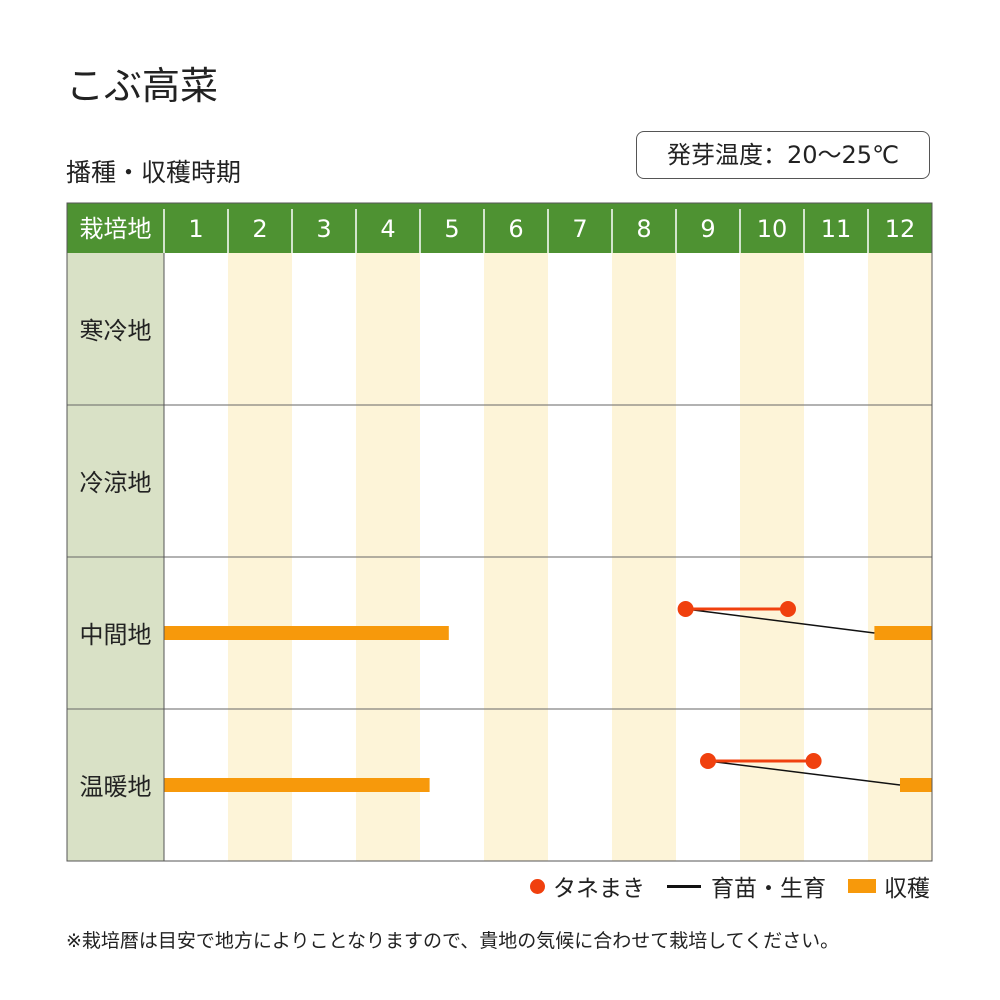 The height and width of the screenshot is (1000, 1000). I want to click on region-label-3: 中間地, so click(116, 635).